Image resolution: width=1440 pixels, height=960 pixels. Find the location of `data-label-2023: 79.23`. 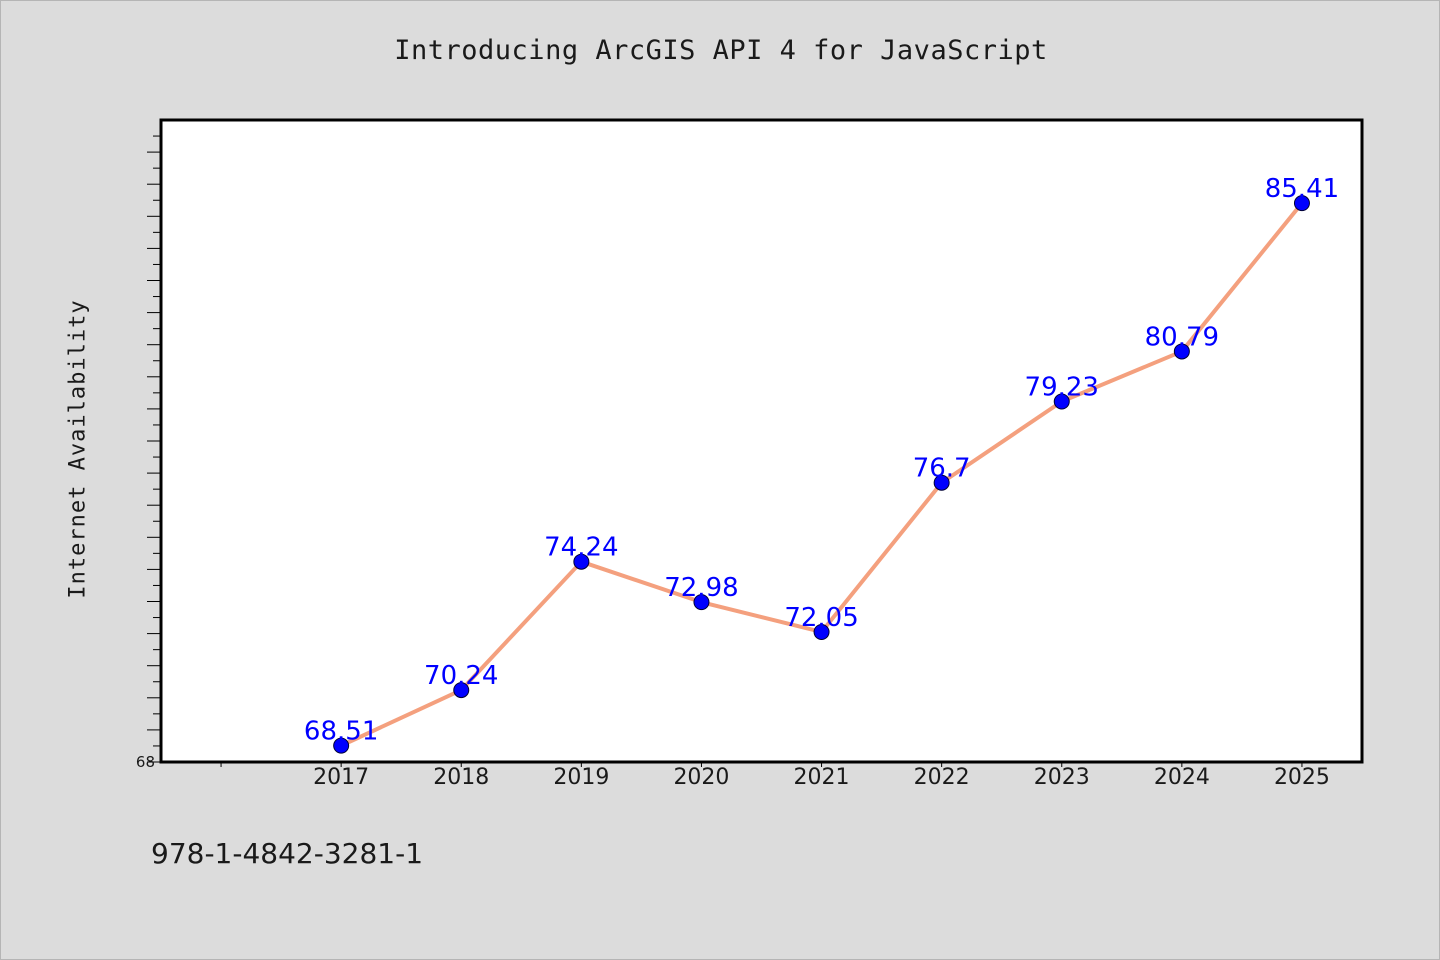

data-label-2023: 79.23 is located at coordinates (1062, 388).